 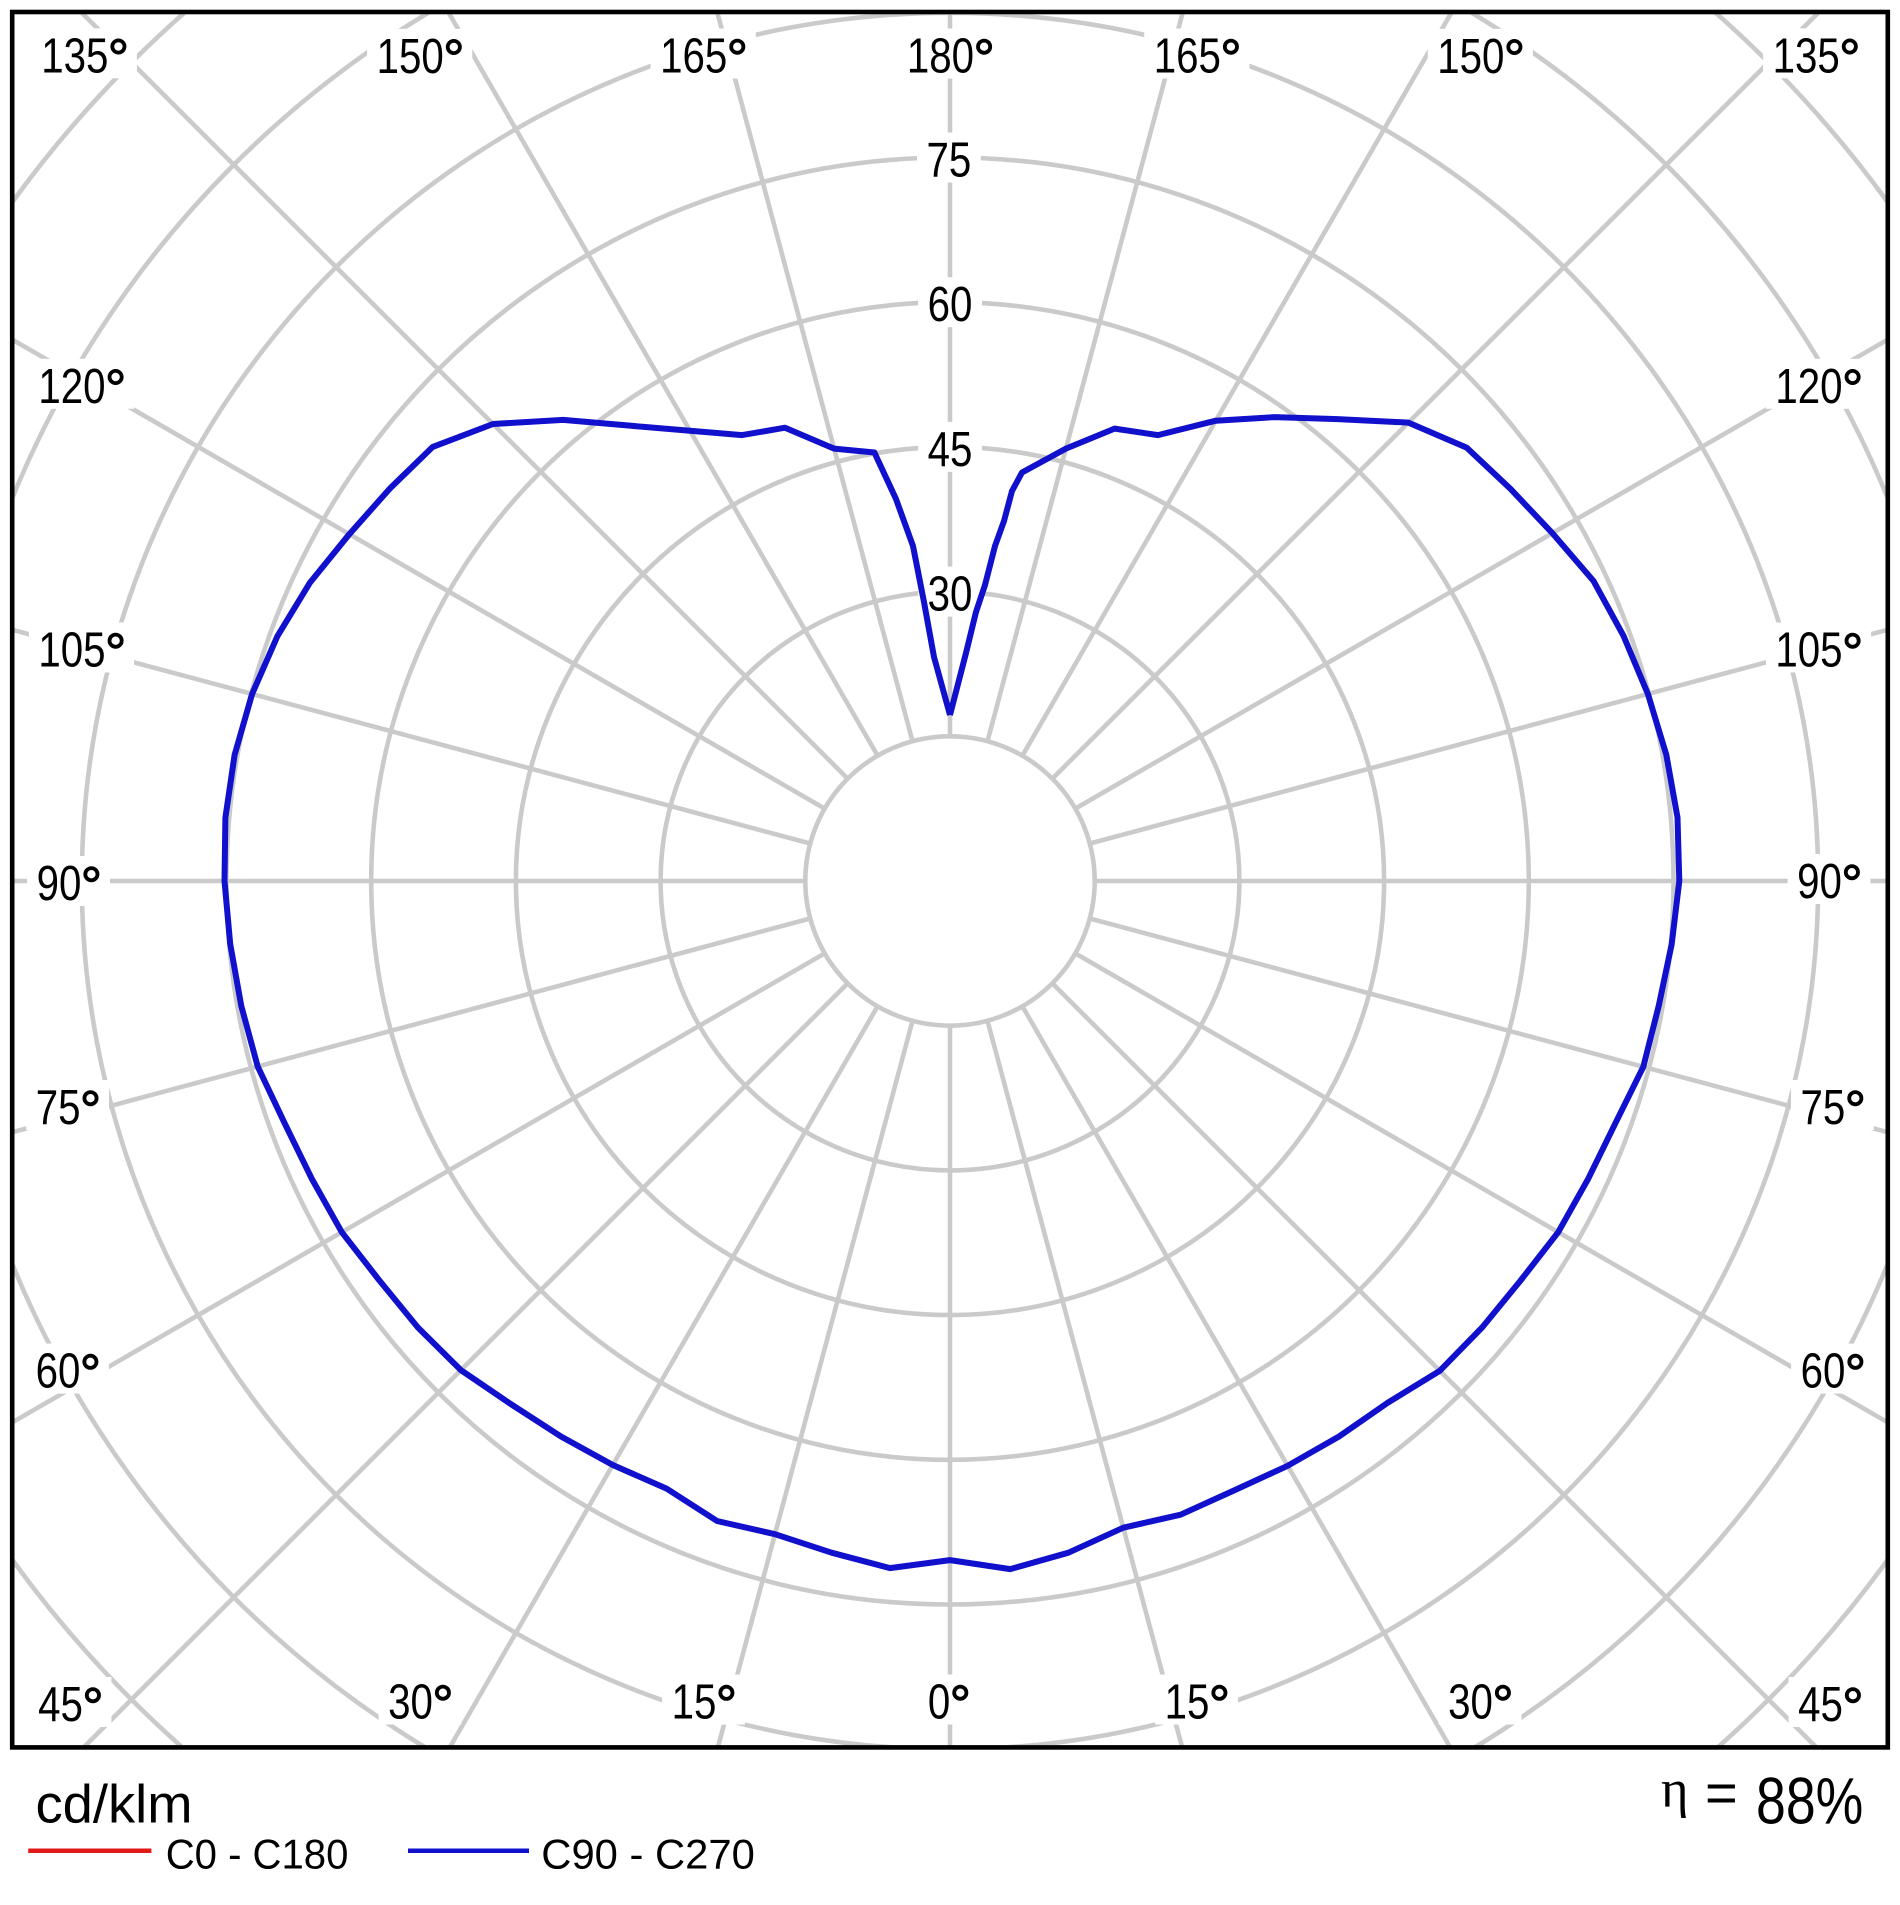 I want to click on svg-text: C90 - C270, so click(x=648, y=1853).